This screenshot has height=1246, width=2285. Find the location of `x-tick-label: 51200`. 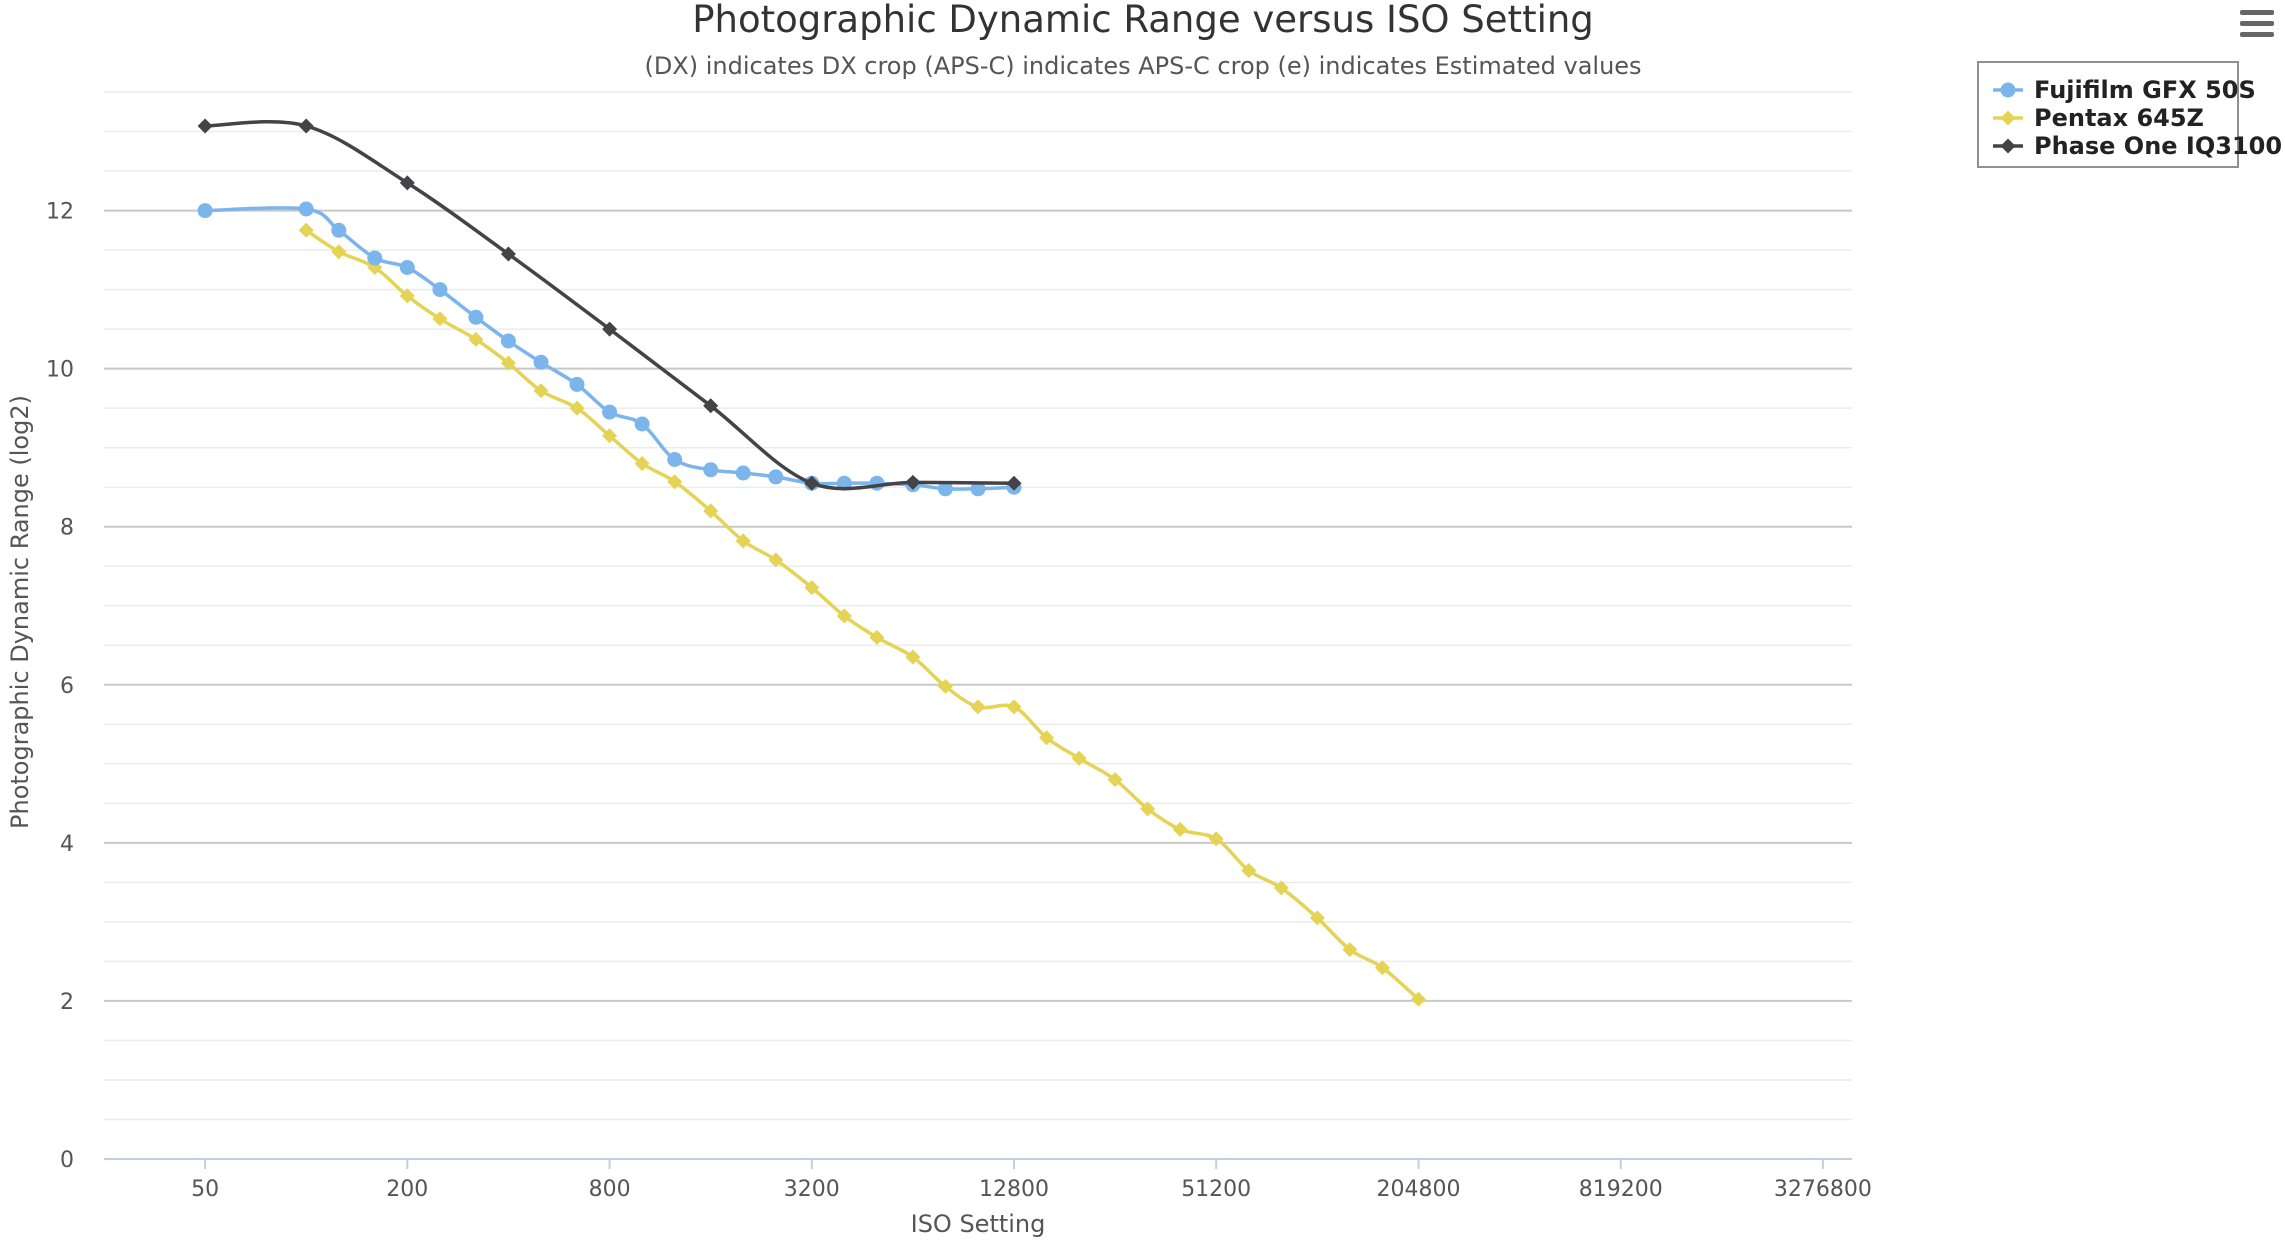

x-tick-label: 51200 is located at coordinates (1216, 1189).